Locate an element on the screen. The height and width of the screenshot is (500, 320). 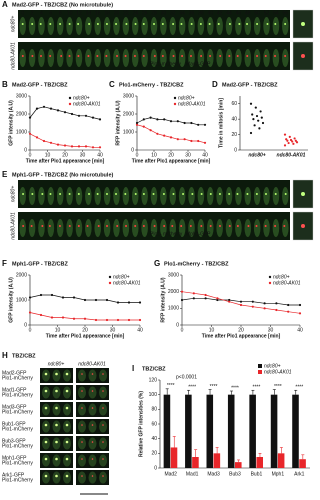
row-label: Mad3-GFP is located at coordinates (14, 407).